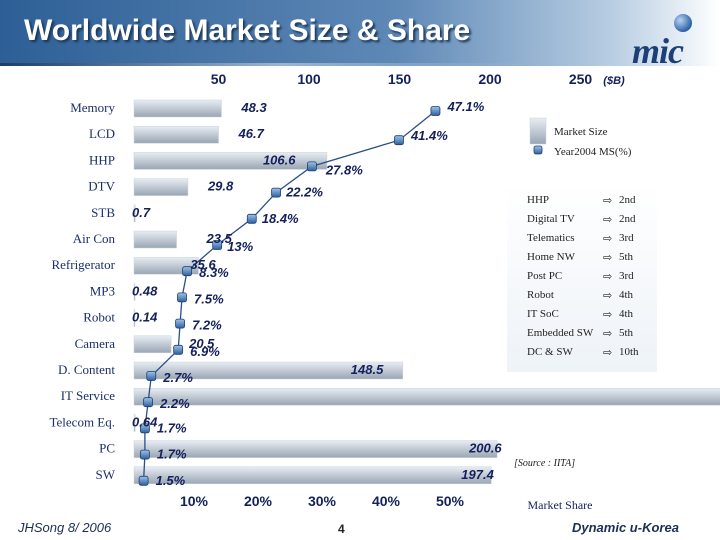  Describe the element at coordinates (207, 325) in the screenshot. I see `share-value-label: 7.2%` at that location.